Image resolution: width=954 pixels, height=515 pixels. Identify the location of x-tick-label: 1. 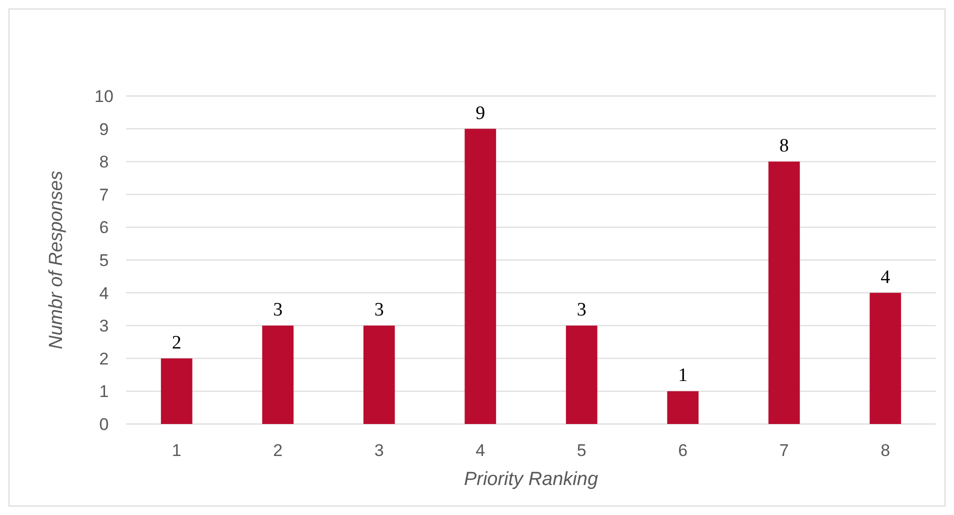
(177, 450).